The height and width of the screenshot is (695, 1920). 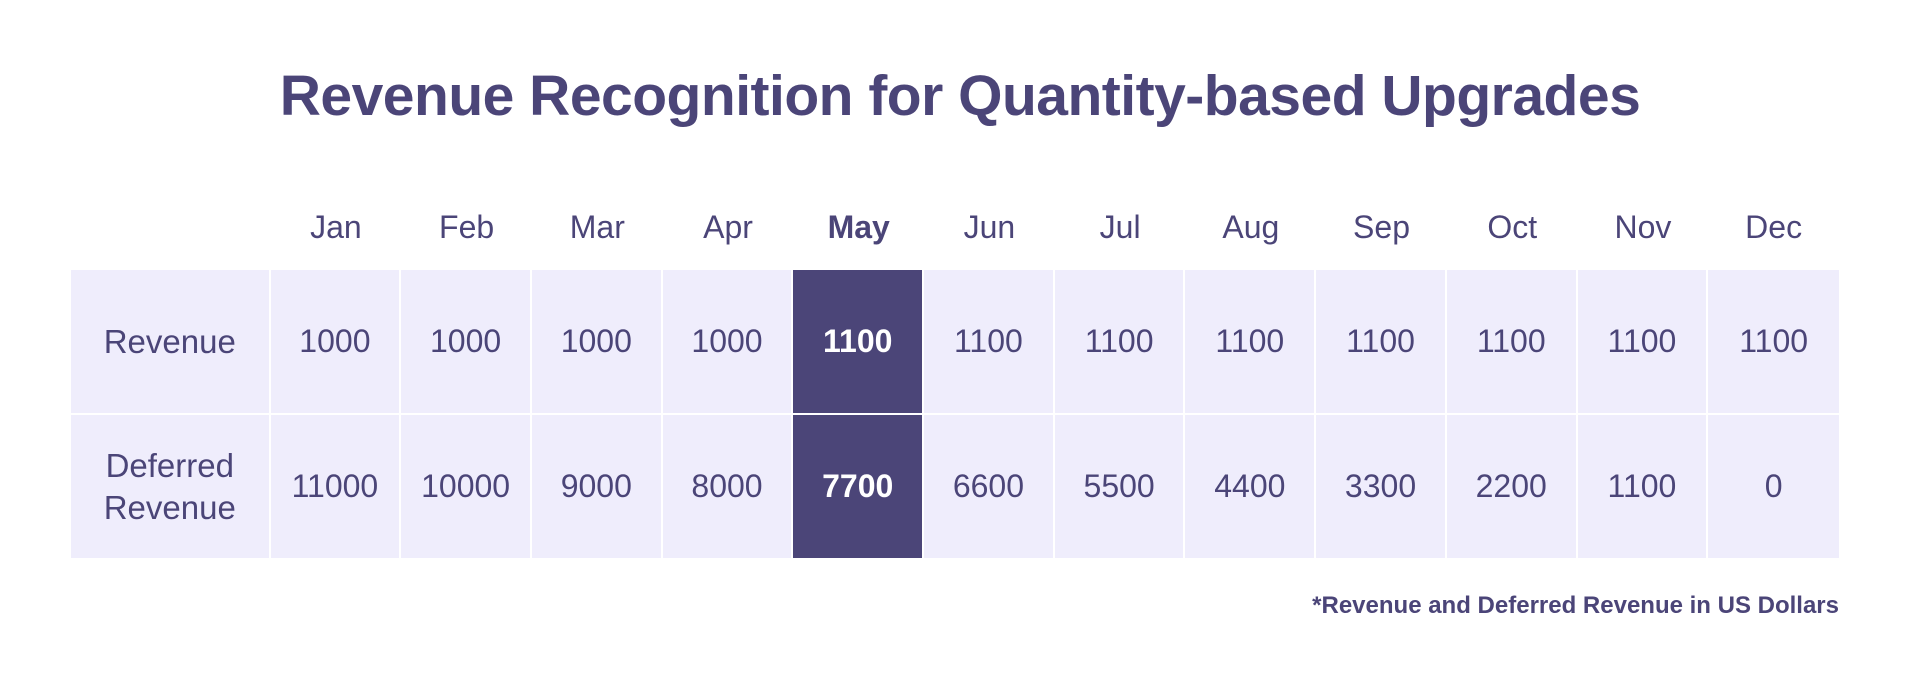 I want to click on column-header-dec: Dec, so click(x=1774, y=227).